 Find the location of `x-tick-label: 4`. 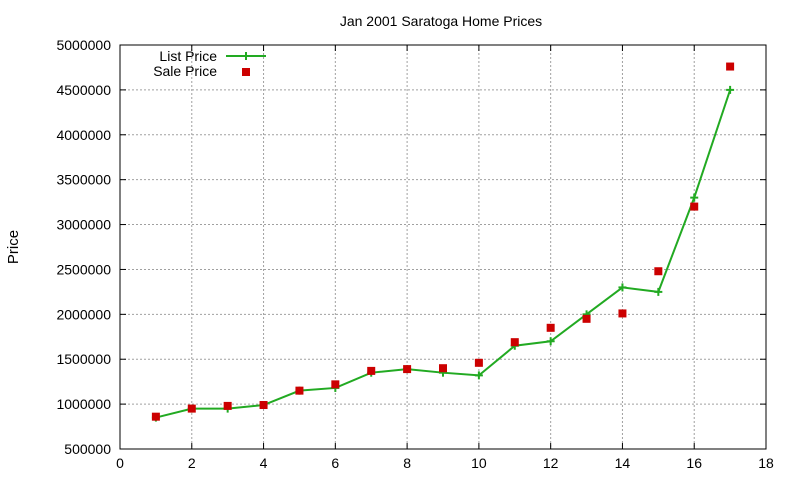

x-tick-label: 4 is located at coordinates (264, 463).